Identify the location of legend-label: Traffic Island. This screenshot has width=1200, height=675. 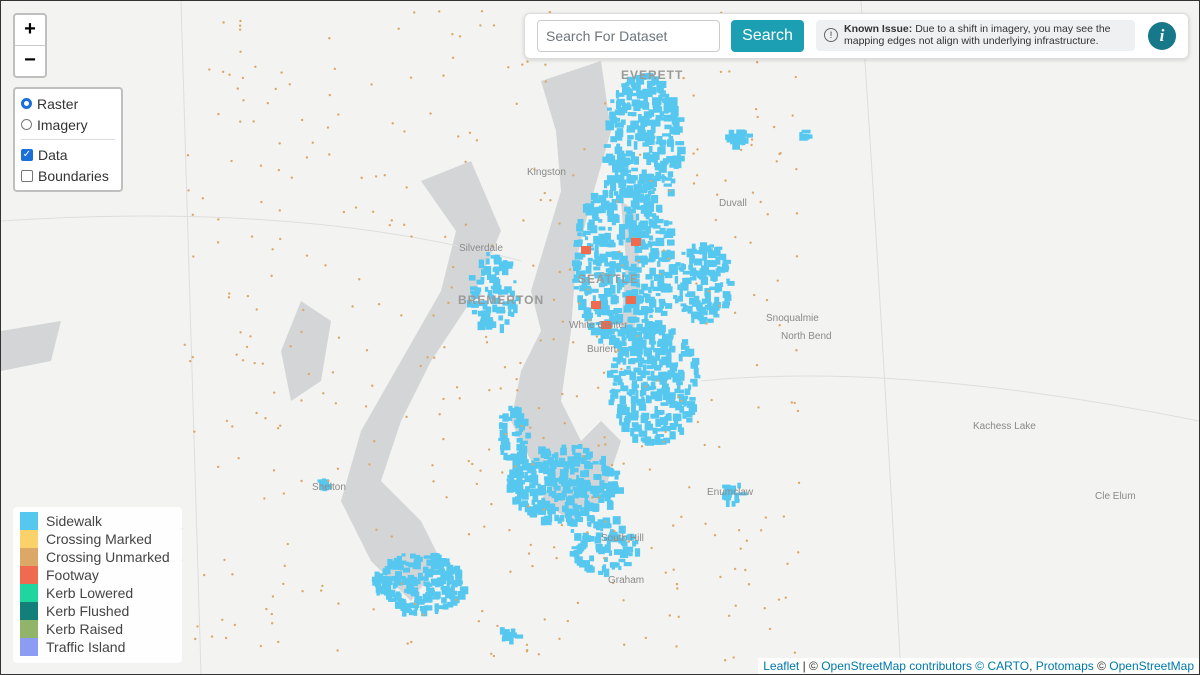
(86, 647).